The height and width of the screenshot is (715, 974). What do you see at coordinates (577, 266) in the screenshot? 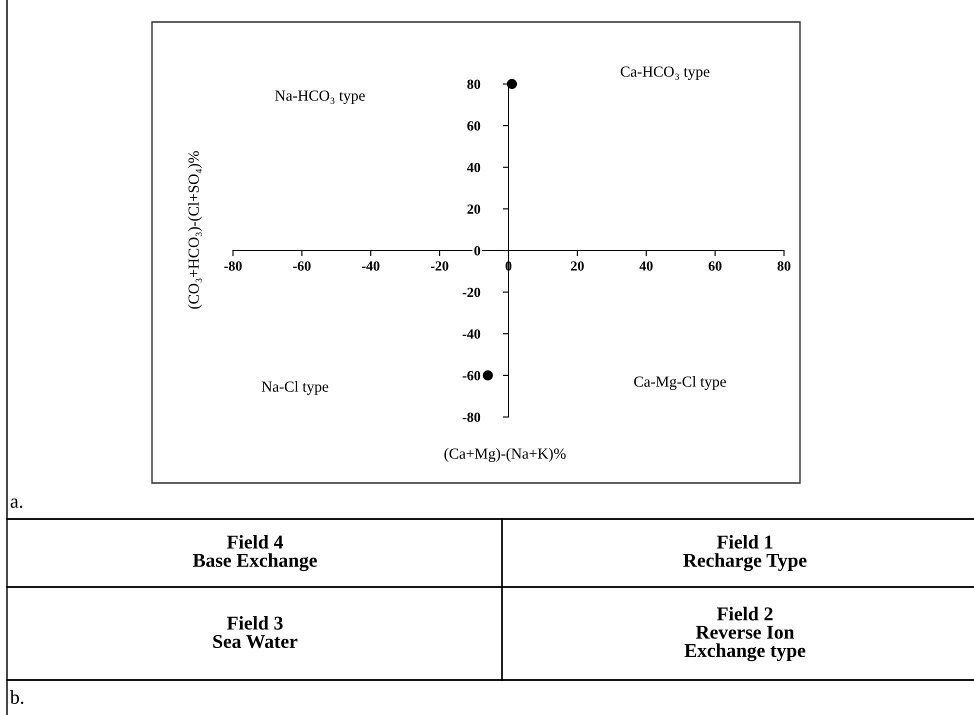
I see `x-tick-label: 20` at bounding box center [577, 266].